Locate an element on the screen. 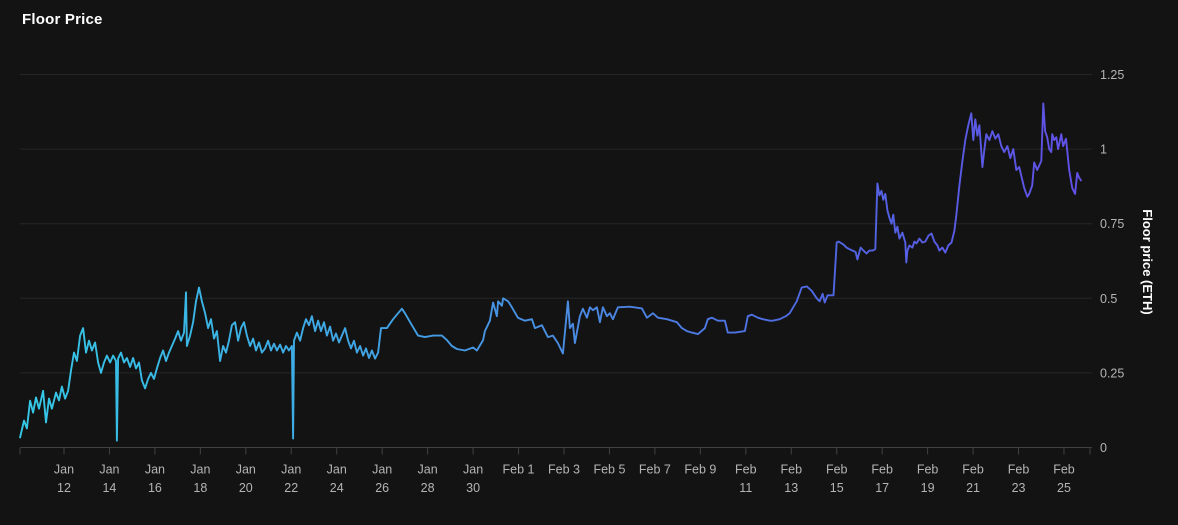 The width and height of the screenshot is (1178, 525). y-tick-label: 0.25 is located at coordinates (1112, 373).